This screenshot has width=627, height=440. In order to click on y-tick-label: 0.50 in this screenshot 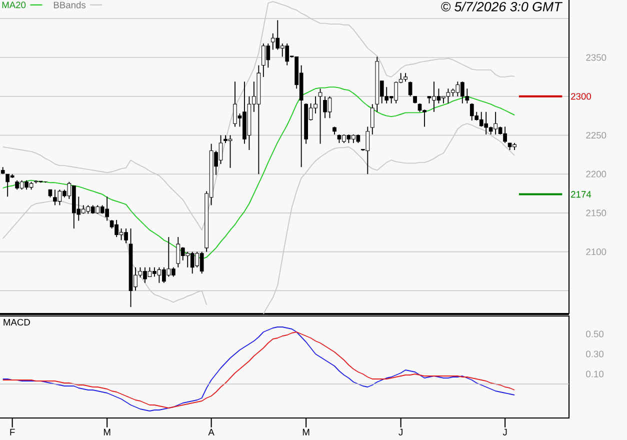, I will do `click(595, 334)`.